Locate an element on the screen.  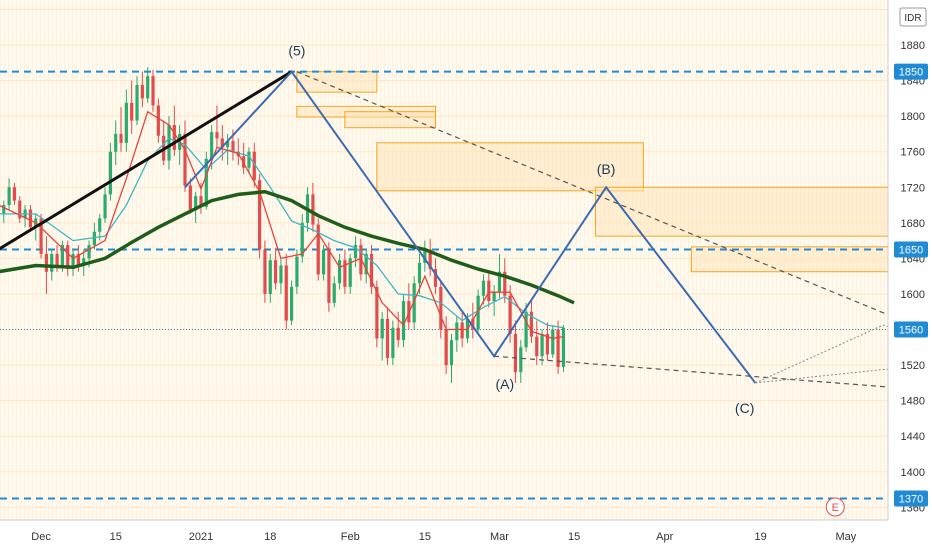
moving-average-slow is located at coordinates (287, 247).